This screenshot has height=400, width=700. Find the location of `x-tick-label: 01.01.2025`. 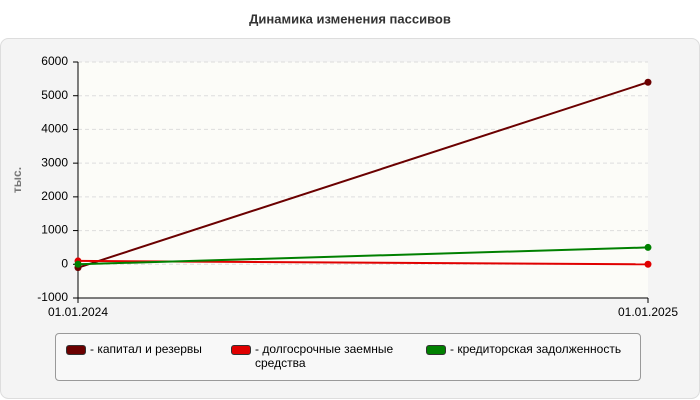

x-tick-label: 01.01.2025 is located at coordinates (648, 312).